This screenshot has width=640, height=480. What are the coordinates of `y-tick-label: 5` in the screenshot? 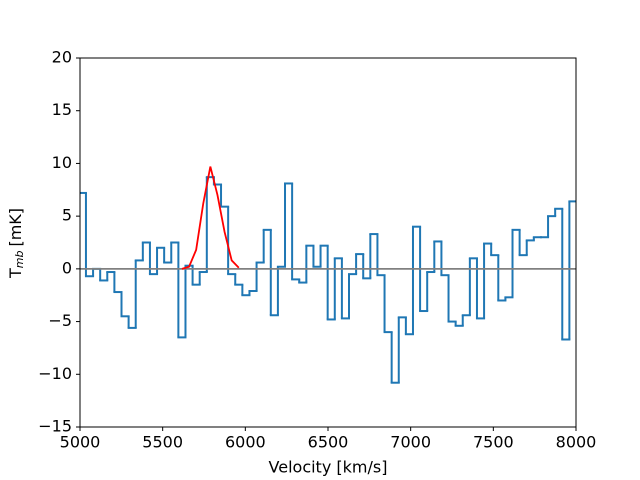 It's located at (67, 215).